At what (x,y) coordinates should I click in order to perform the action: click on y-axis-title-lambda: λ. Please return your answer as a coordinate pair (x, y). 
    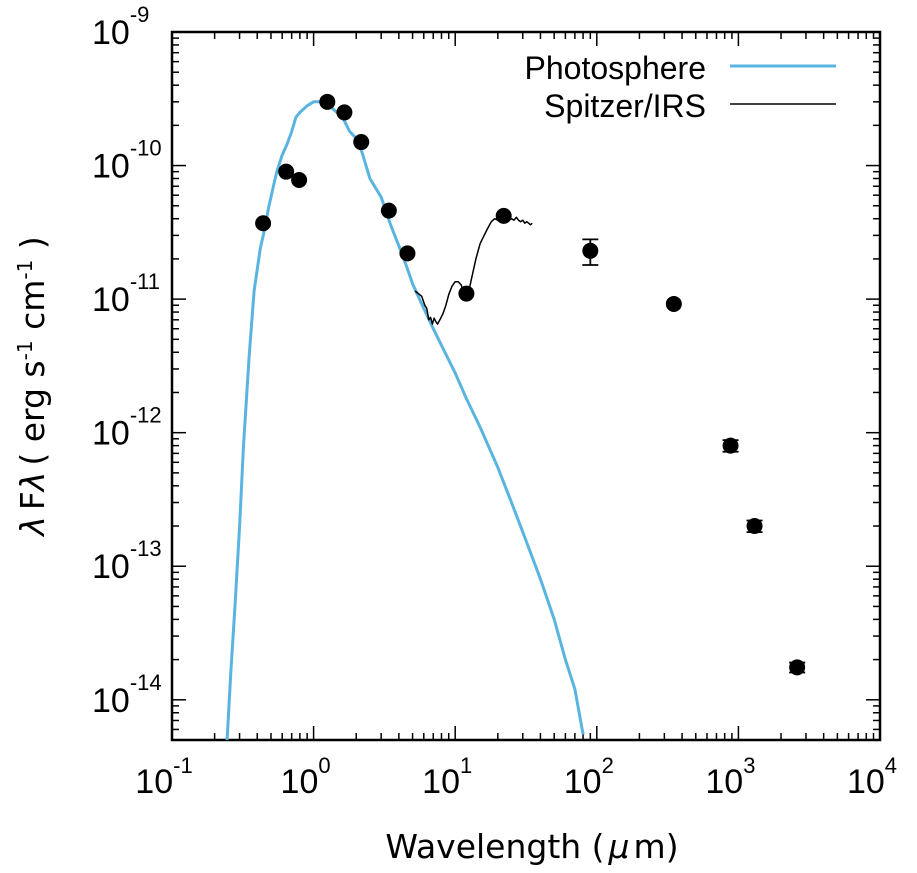
    Looking at the image, I should click on (32, 527).